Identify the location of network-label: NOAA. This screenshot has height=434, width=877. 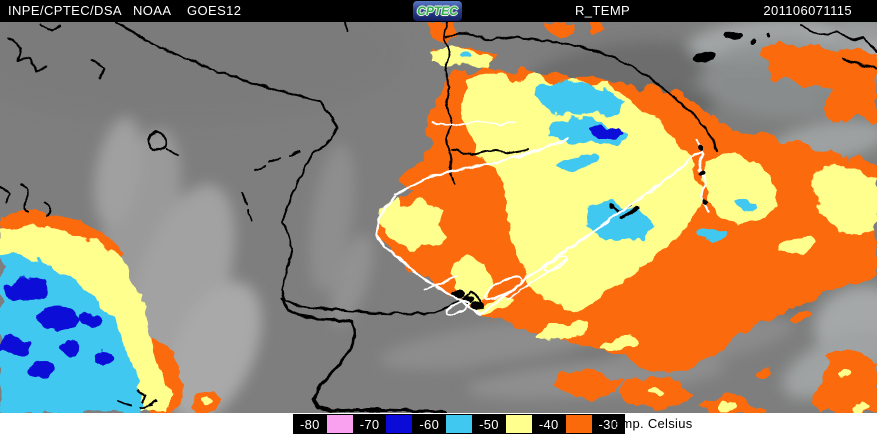
(152, 10).